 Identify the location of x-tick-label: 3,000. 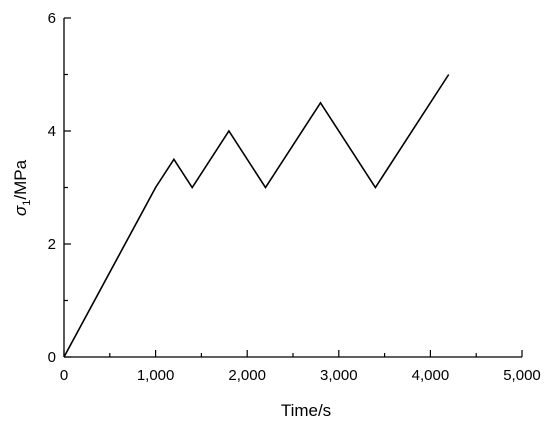
(339, 375).